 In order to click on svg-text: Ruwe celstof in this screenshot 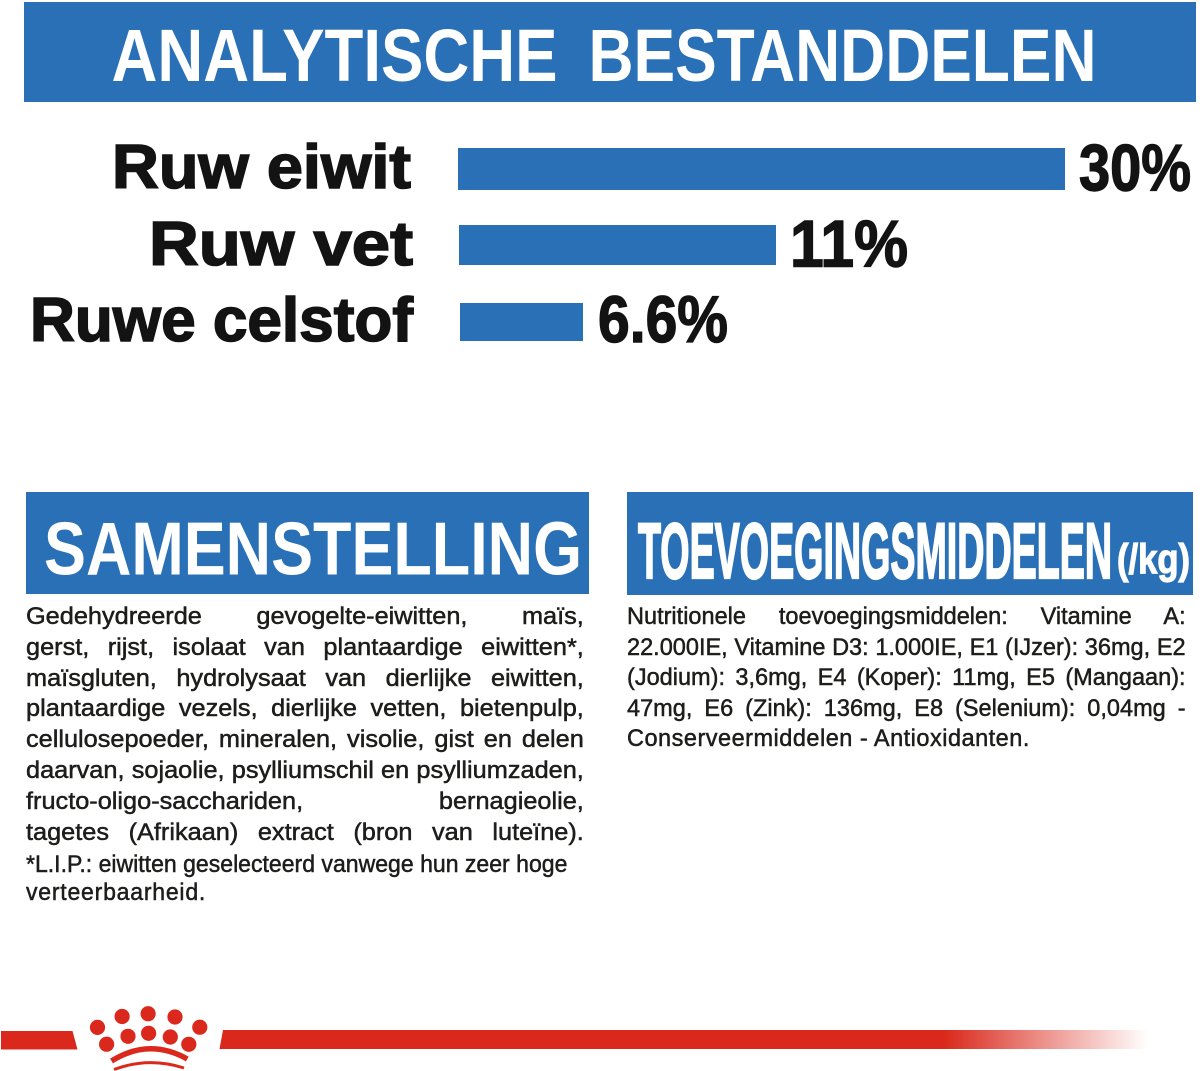, I will do `click(221, 320)`.